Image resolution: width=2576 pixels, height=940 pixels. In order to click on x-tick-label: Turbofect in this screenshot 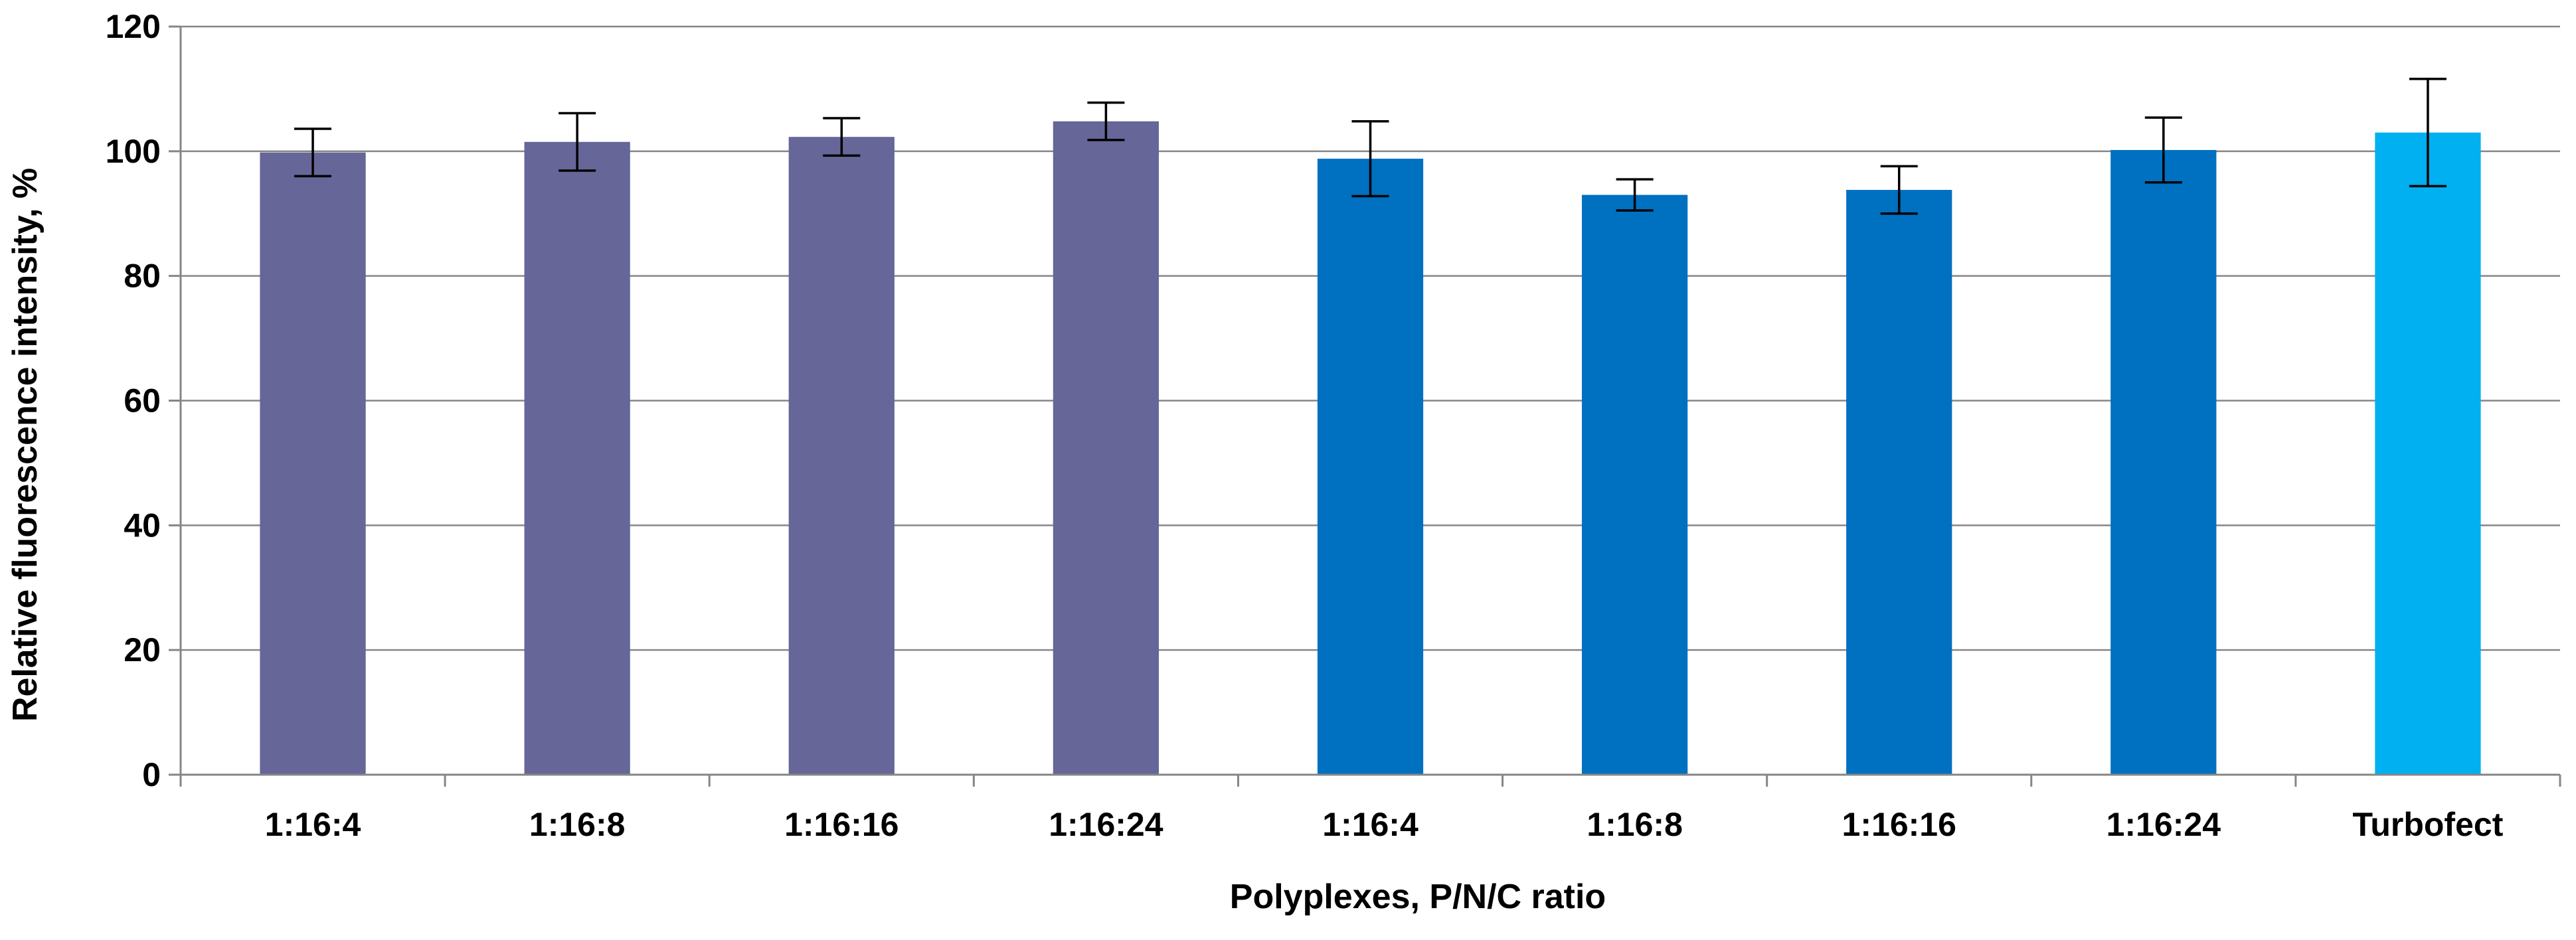, I will do `click(2428, 825)`.